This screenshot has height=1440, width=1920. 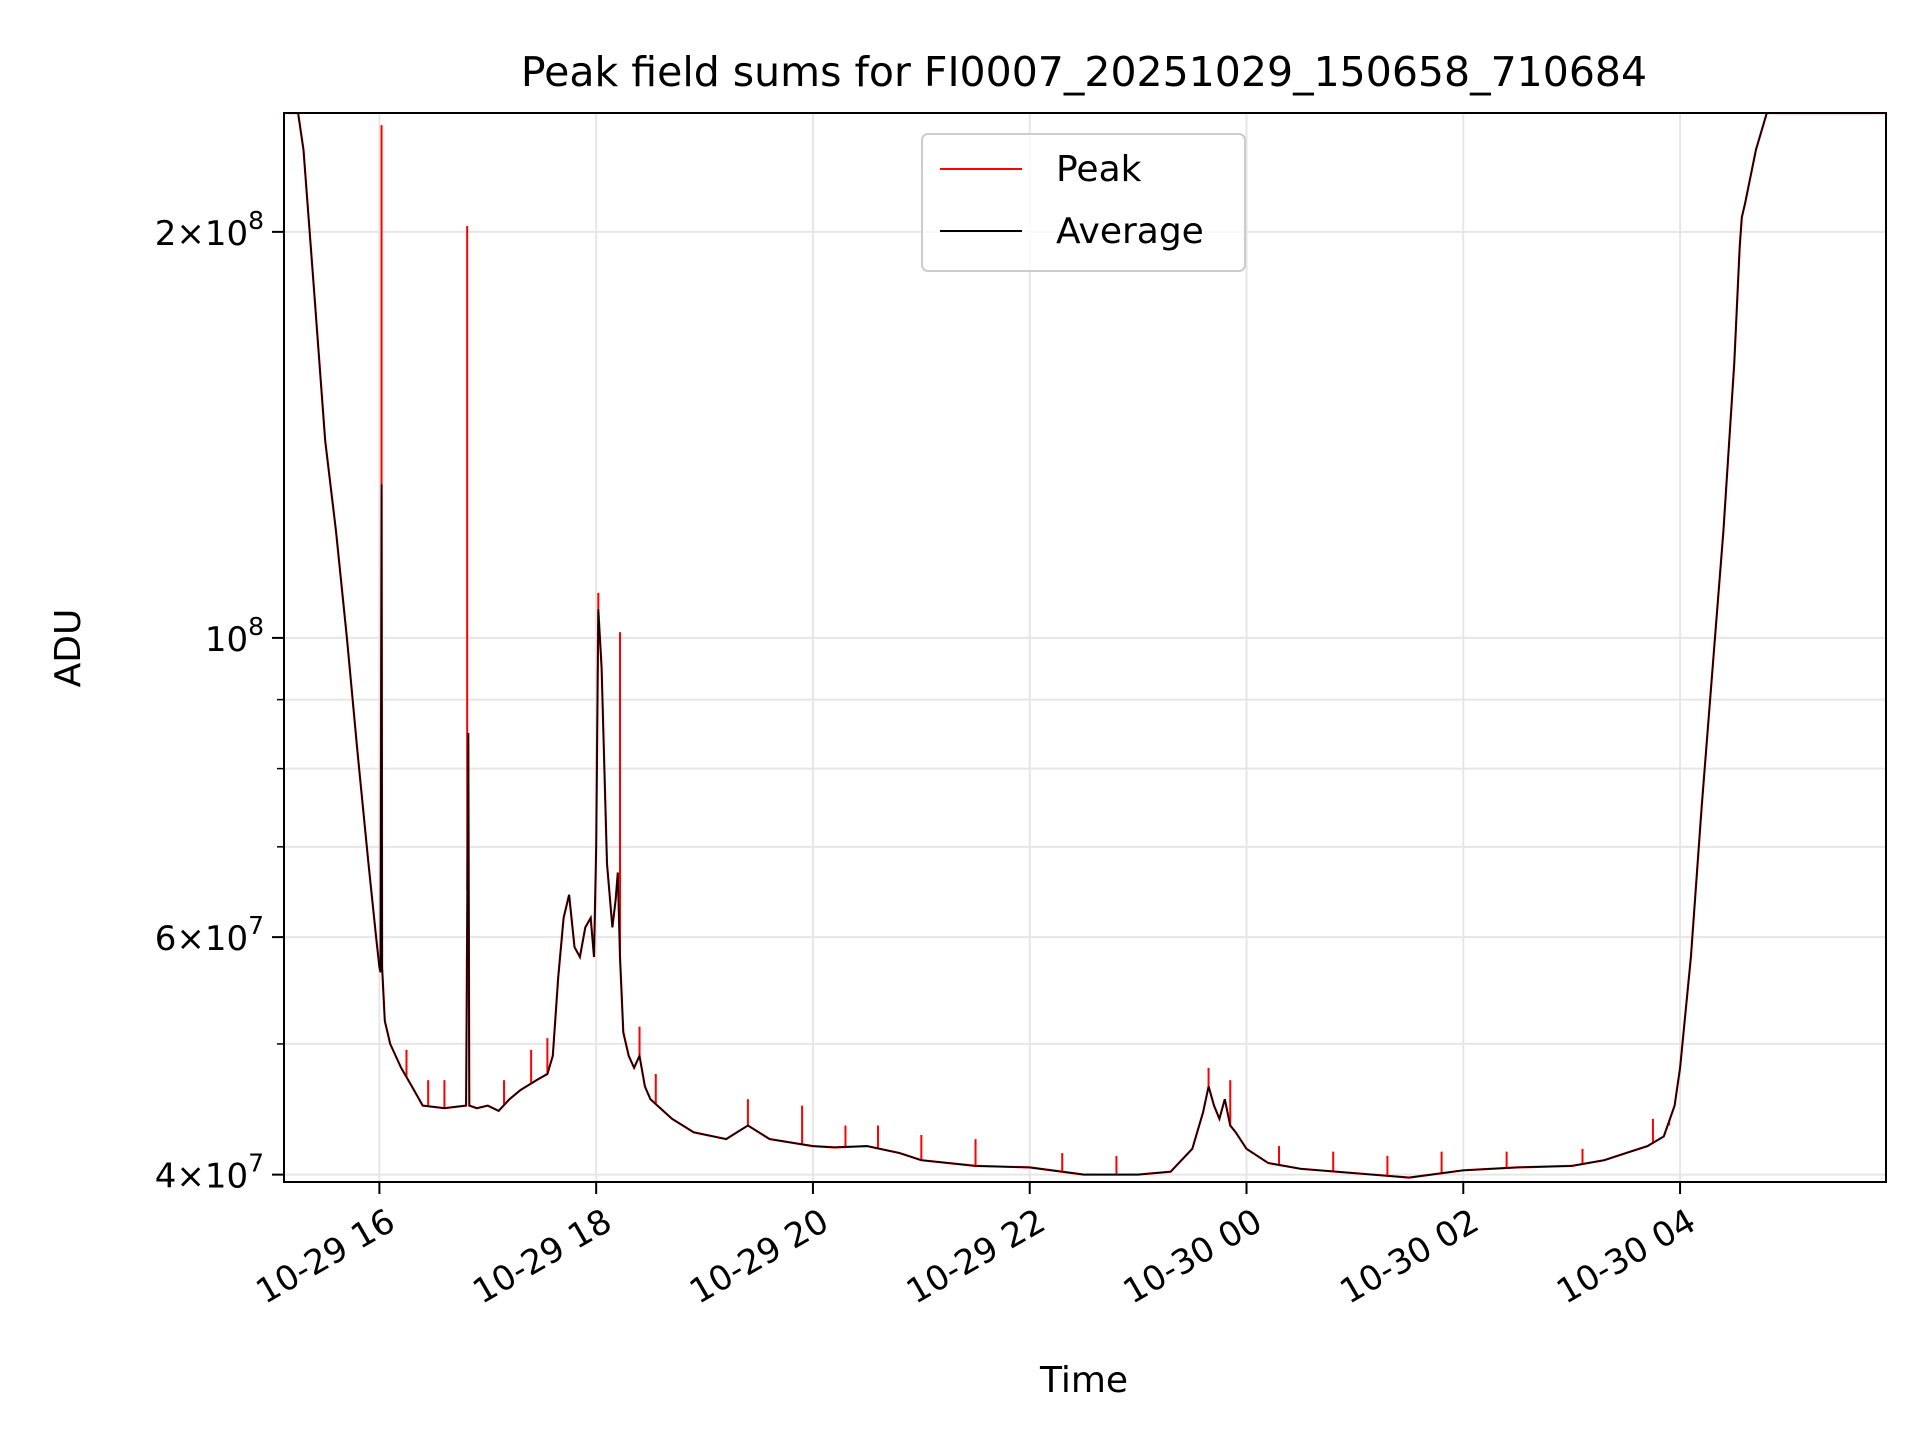 What do you see at coordinates (209, 935) in the screenshot?
I see `y-tick-label: 6×107` at bounding box center [209, 935].